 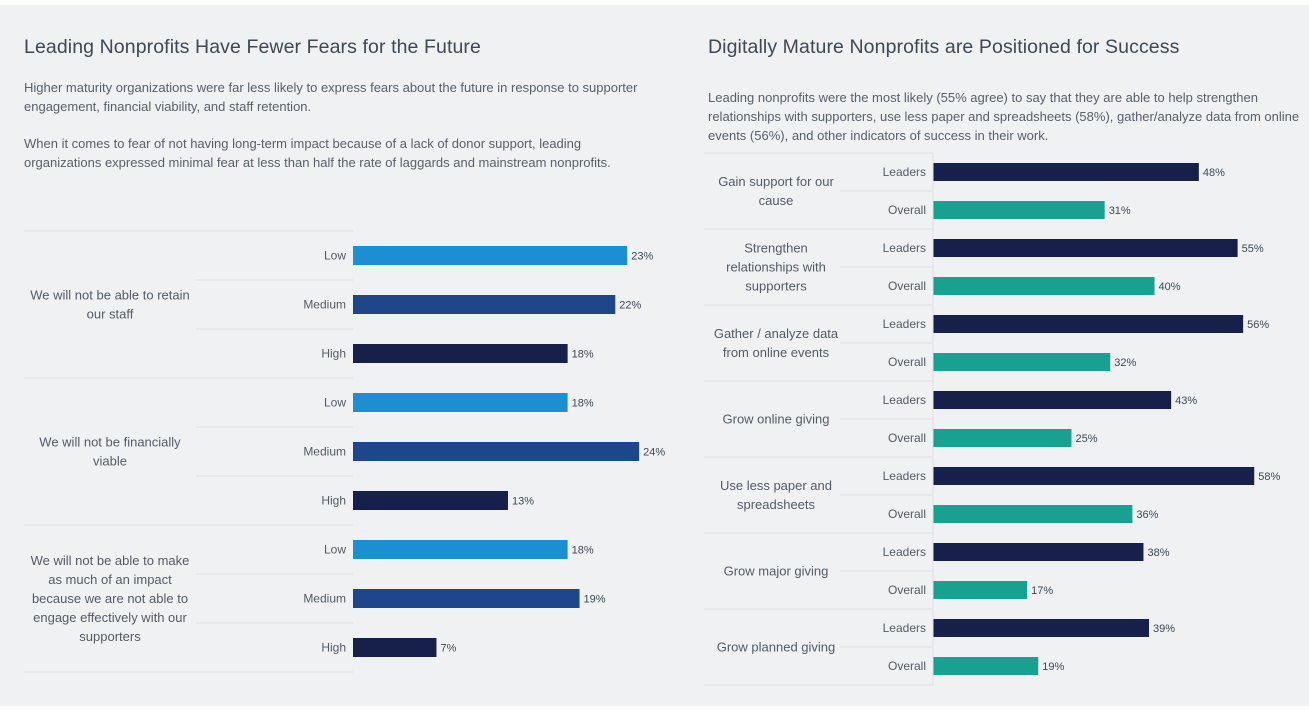 What do you see at coordinates (460, 353) in the screenshot?
I see `bar-we-will-not-be-able-to-retain--high` at bounding box center [460, 353].